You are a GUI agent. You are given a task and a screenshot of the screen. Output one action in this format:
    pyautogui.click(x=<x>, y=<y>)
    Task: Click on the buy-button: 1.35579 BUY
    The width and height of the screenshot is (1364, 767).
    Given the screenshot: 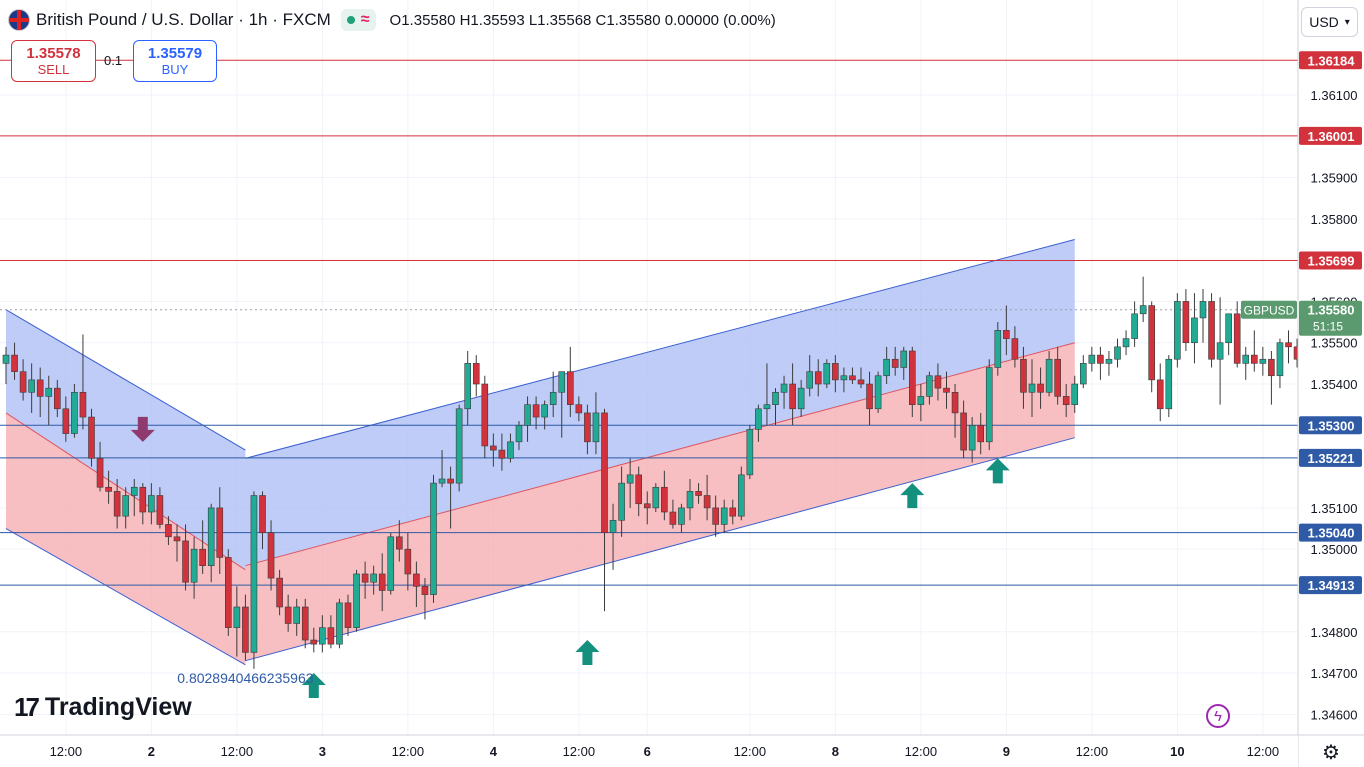 What is the action you would take?
    pyautogui.click(x=175, y=61)
    